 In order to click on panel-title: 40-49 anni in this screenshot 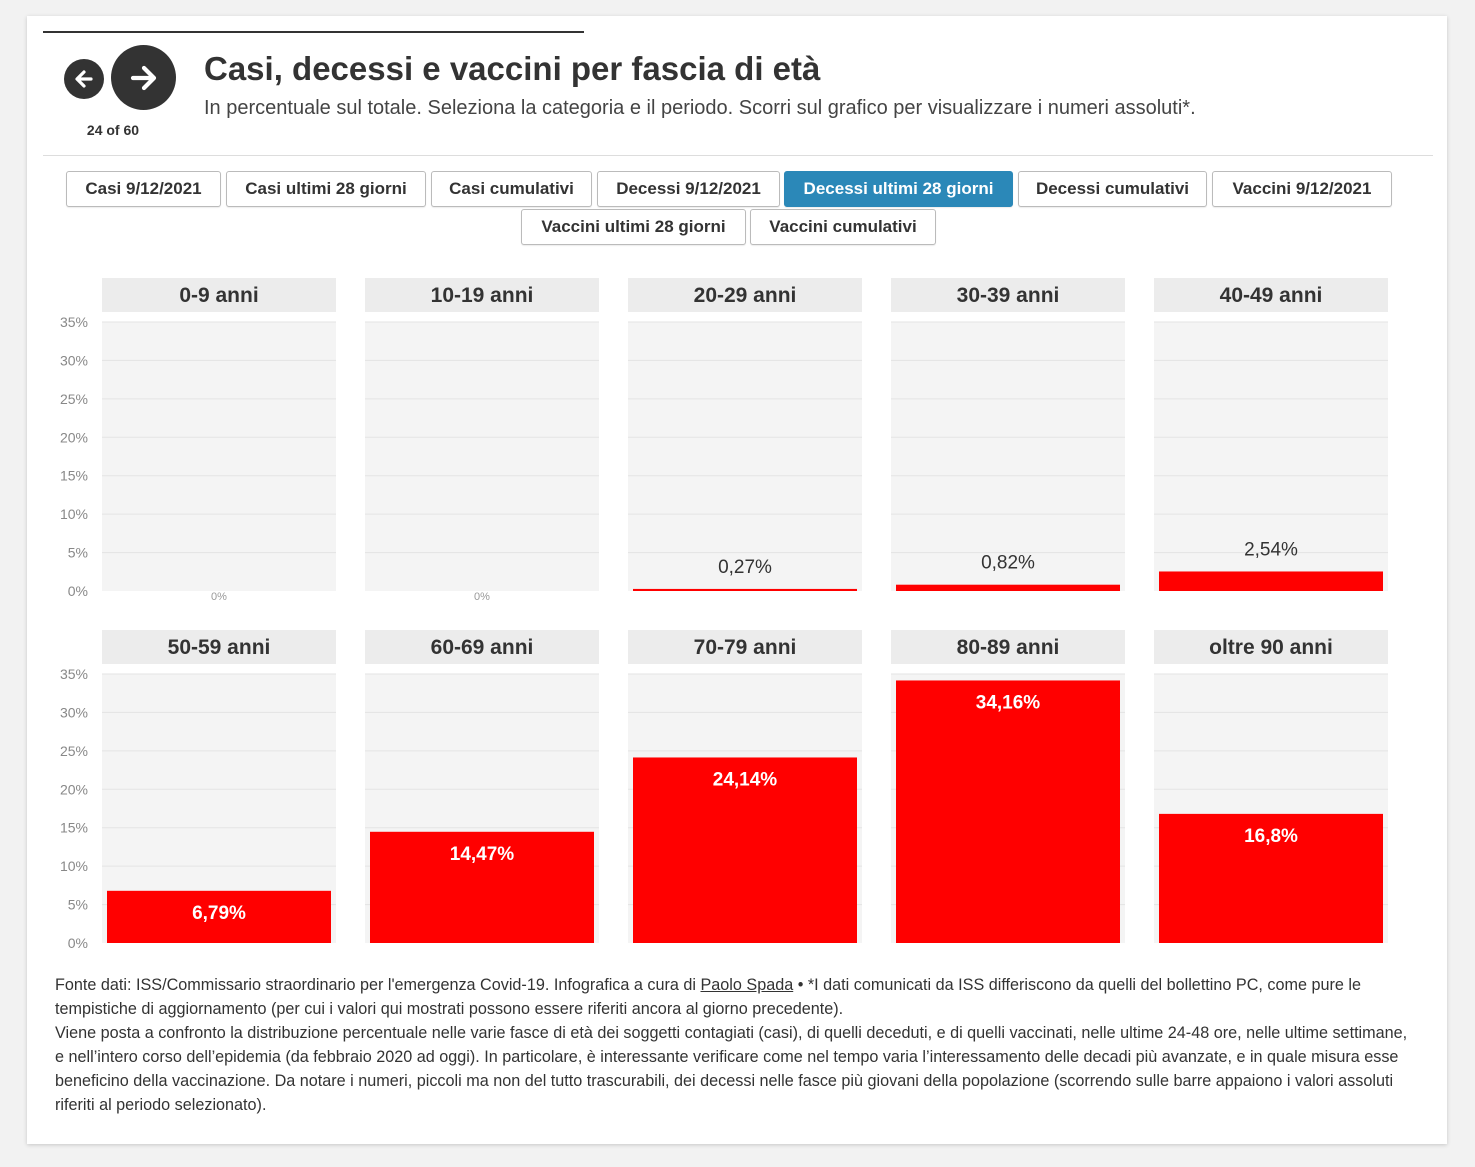, I will do `click(1271, 295)`.